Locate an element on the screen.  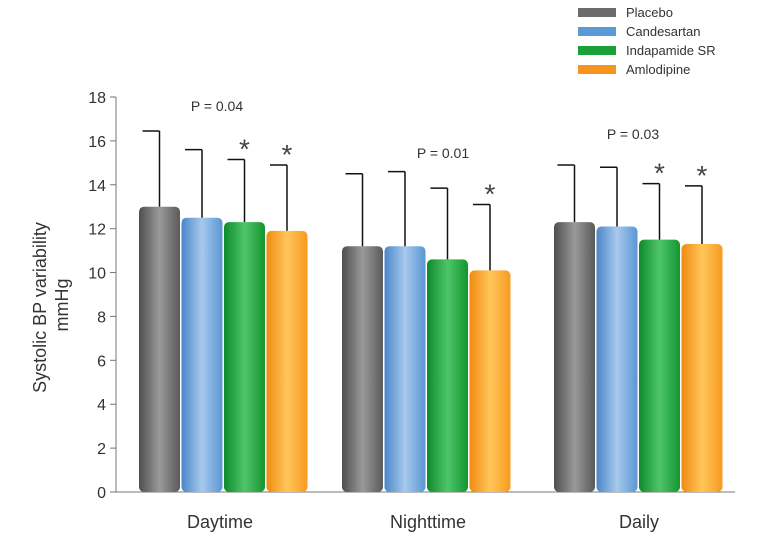
legend-label: Placebo is located at coordinates (649, 12).